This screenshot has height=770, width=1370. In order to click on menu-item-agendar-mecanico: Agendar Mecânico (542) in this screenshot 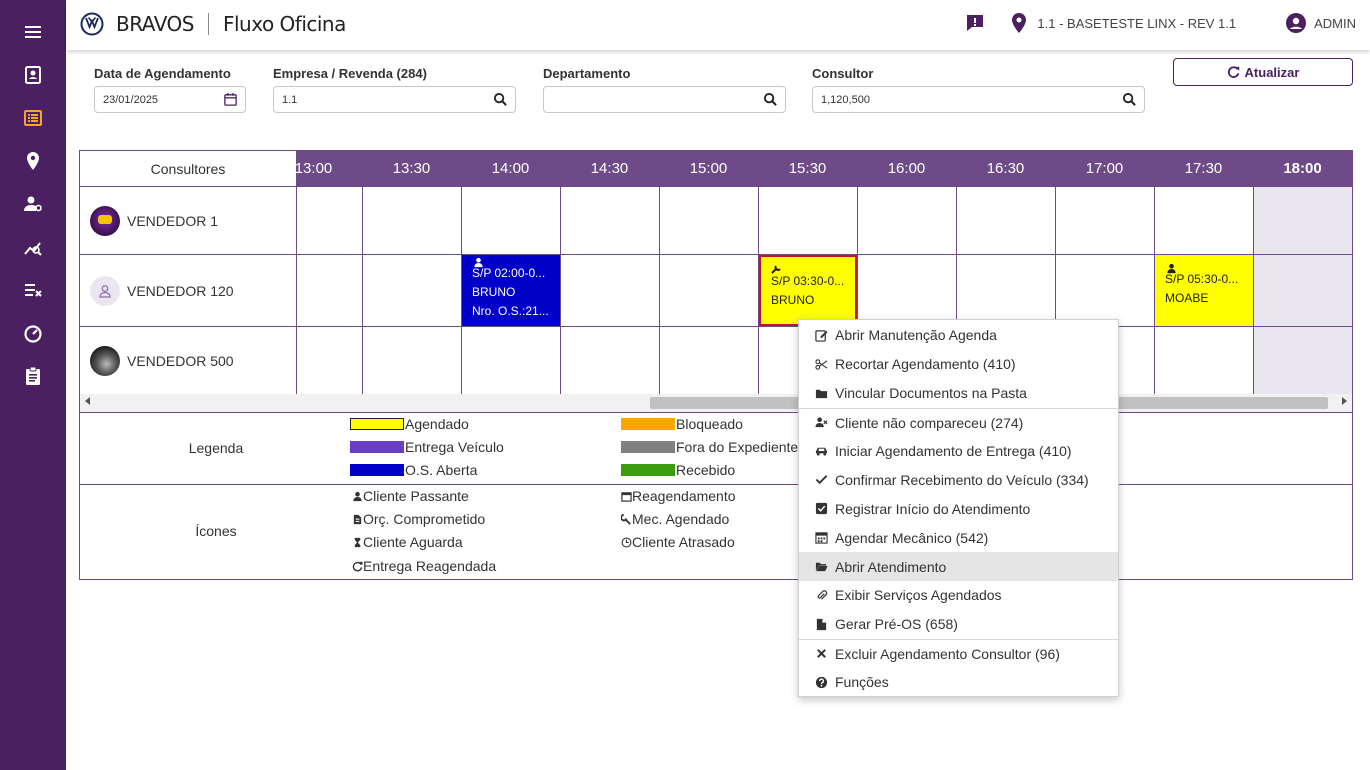, I will do `click(958, 537)`.